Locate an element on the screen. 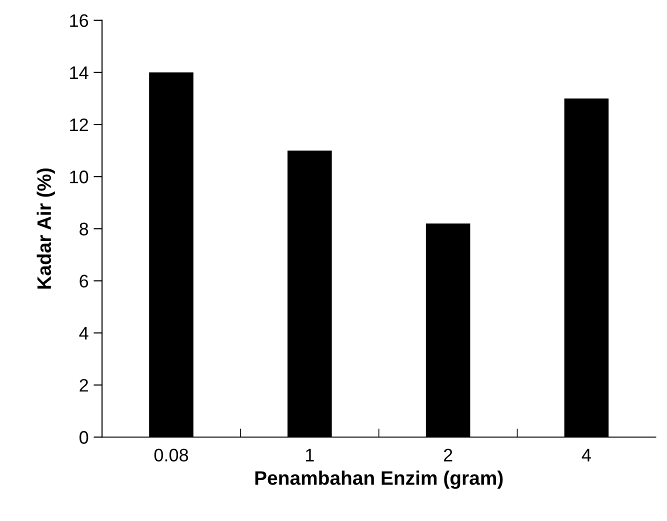  y-tick-label: 4 is located at coordinates (83, 333).